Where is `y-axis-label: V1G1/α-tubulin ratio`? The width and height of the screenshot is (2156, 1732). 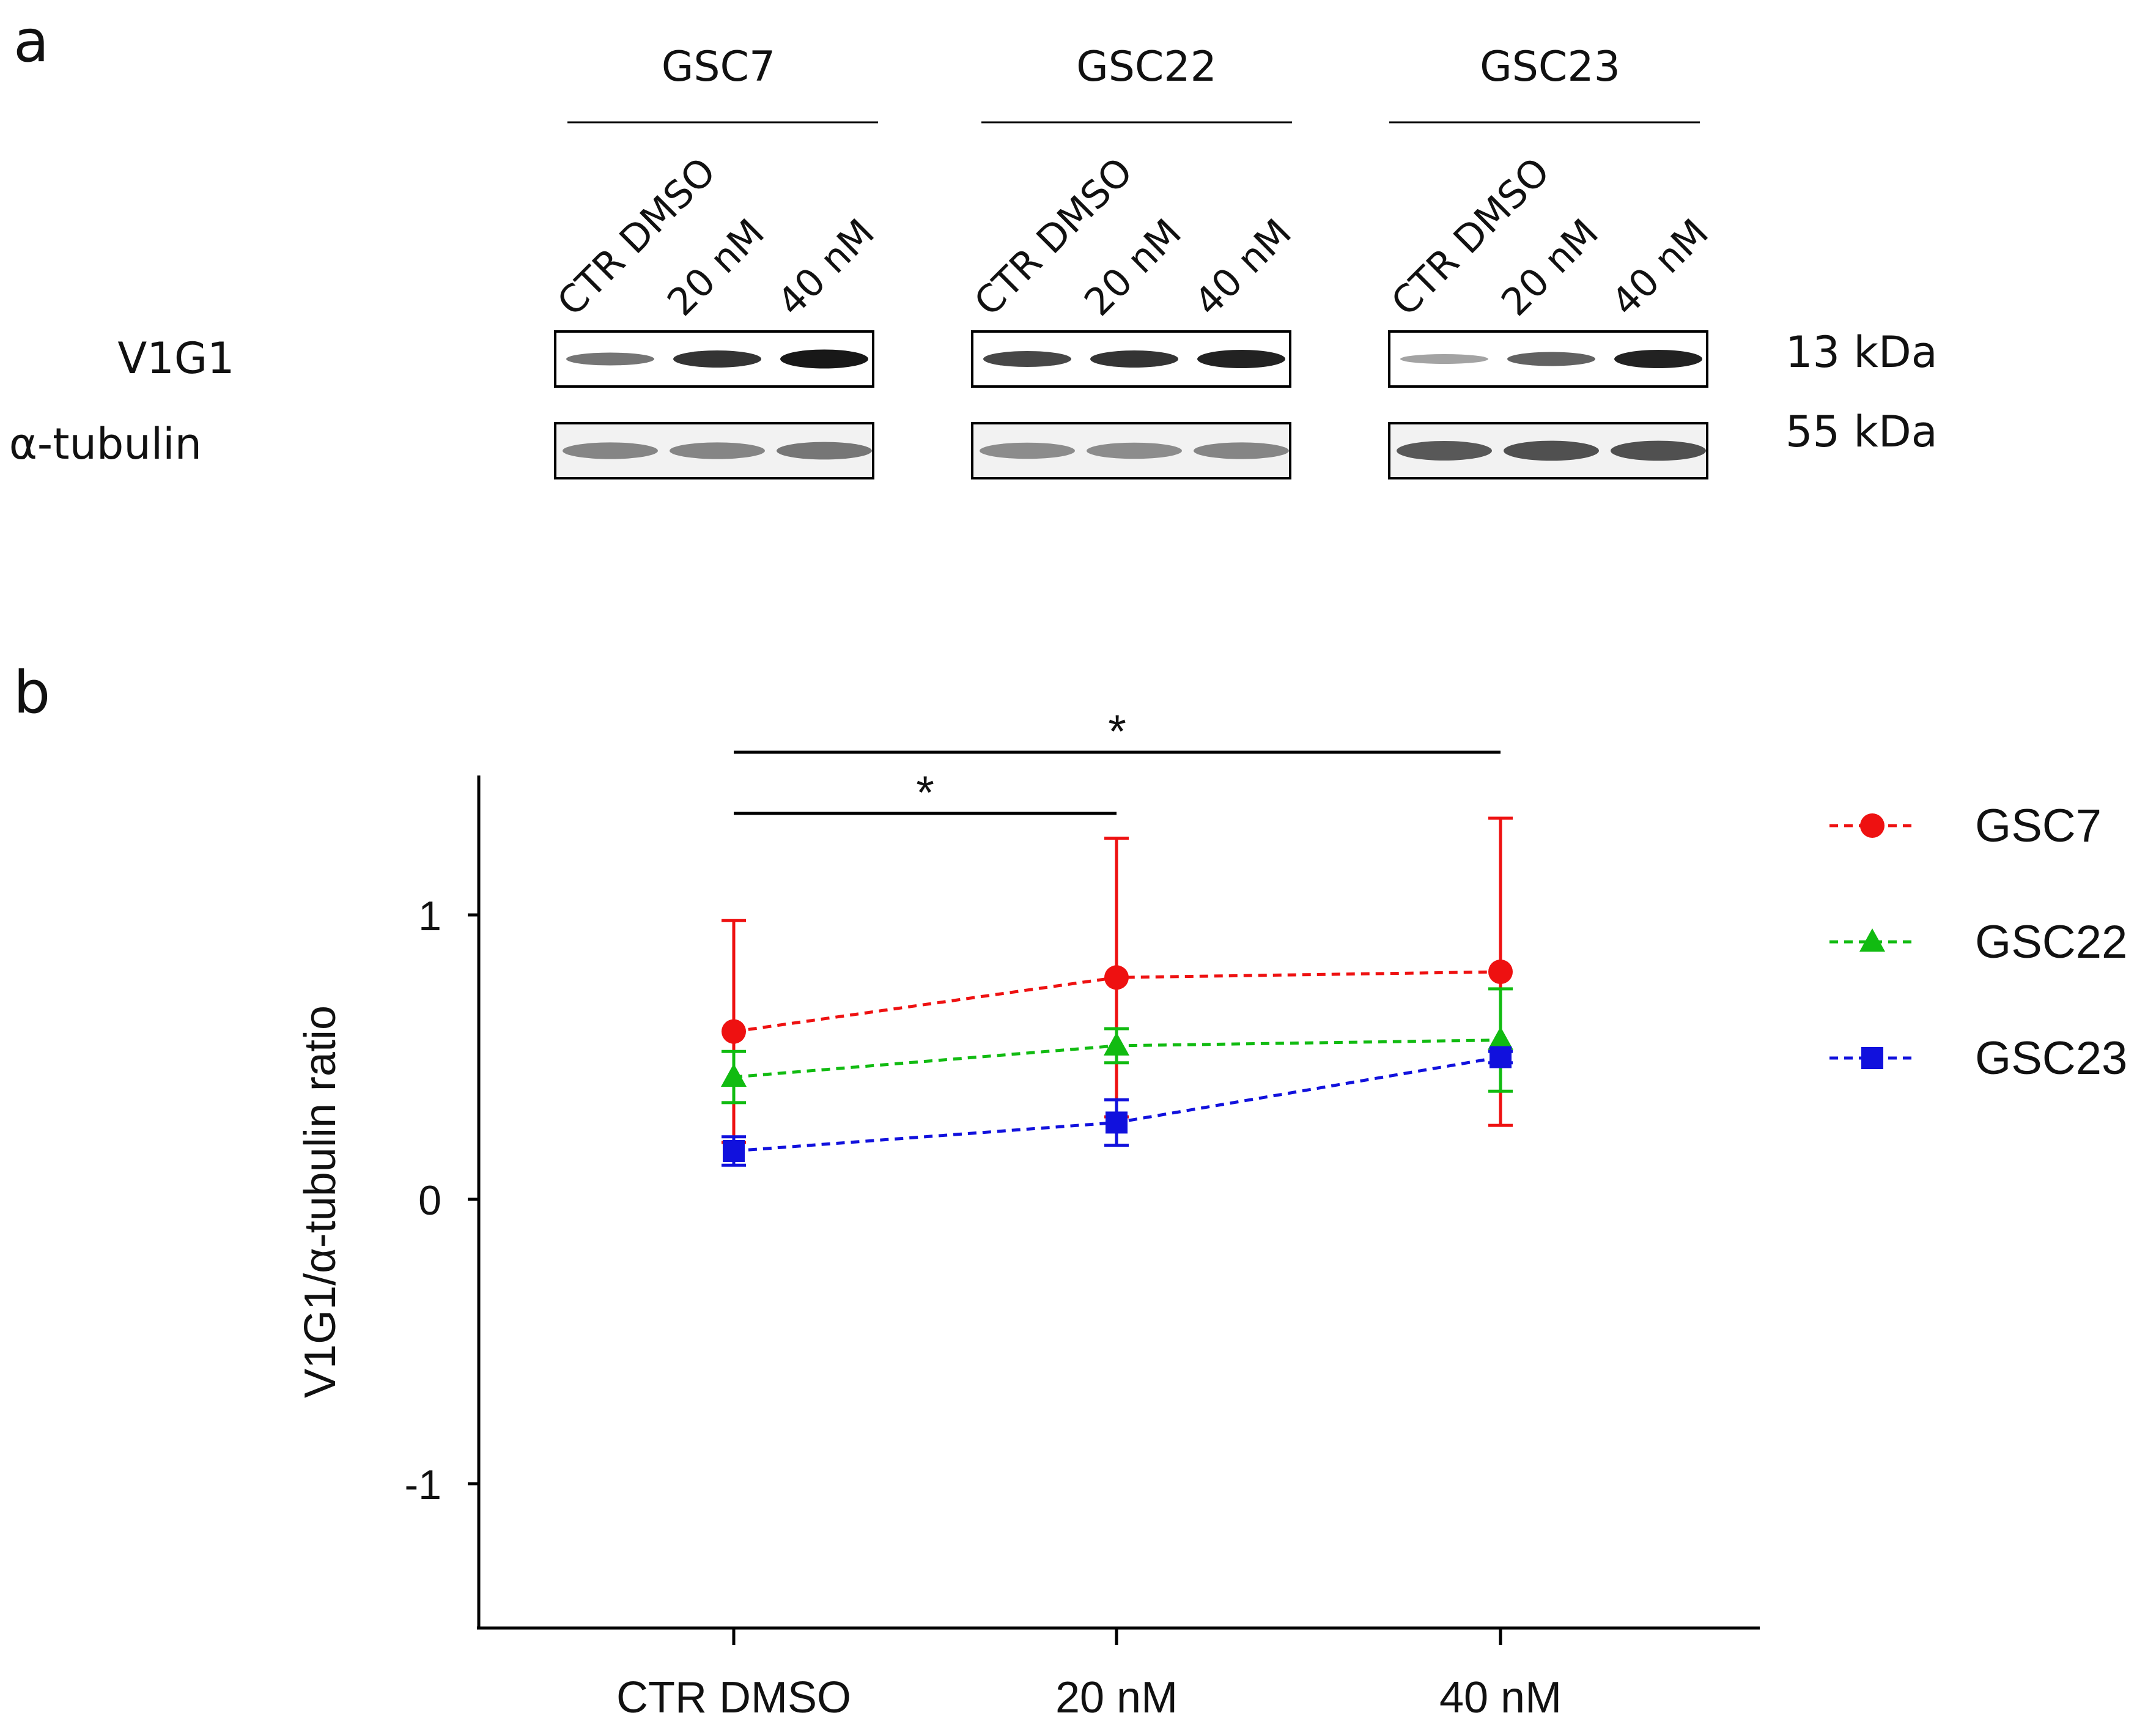
y-axis-label: V1G1/α-tubulin ratio is located at coordinates (320, 1201).